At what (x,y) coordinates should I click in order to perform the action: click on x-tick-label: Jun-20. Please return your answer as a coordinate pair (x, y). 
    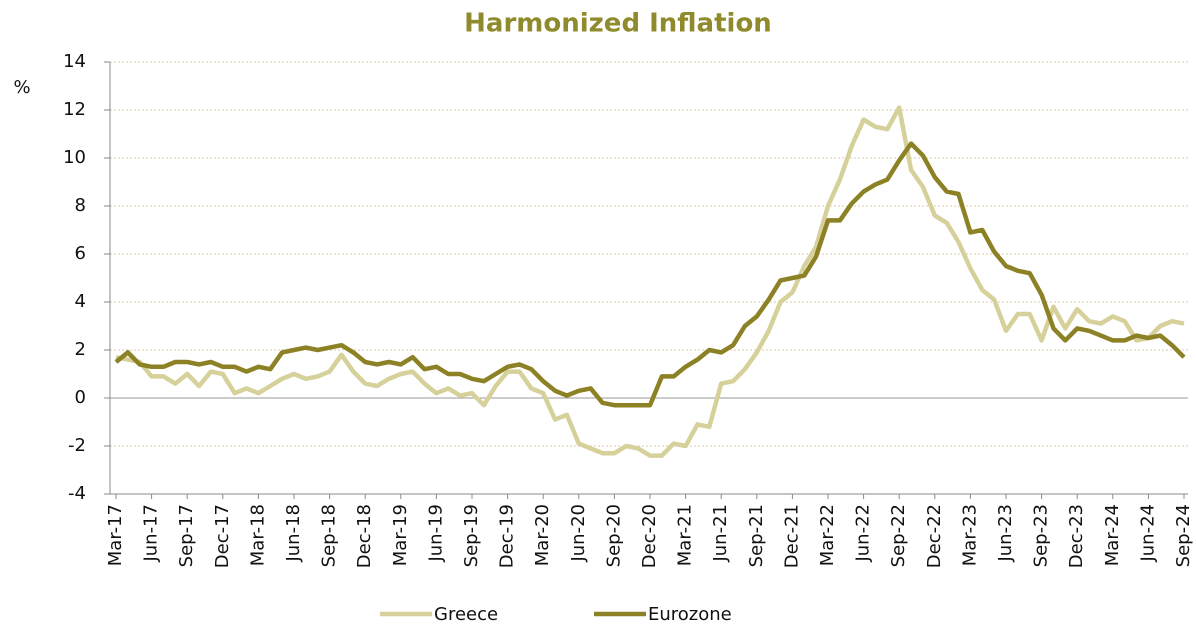
    Looking at the image, I should click on (578, 533).